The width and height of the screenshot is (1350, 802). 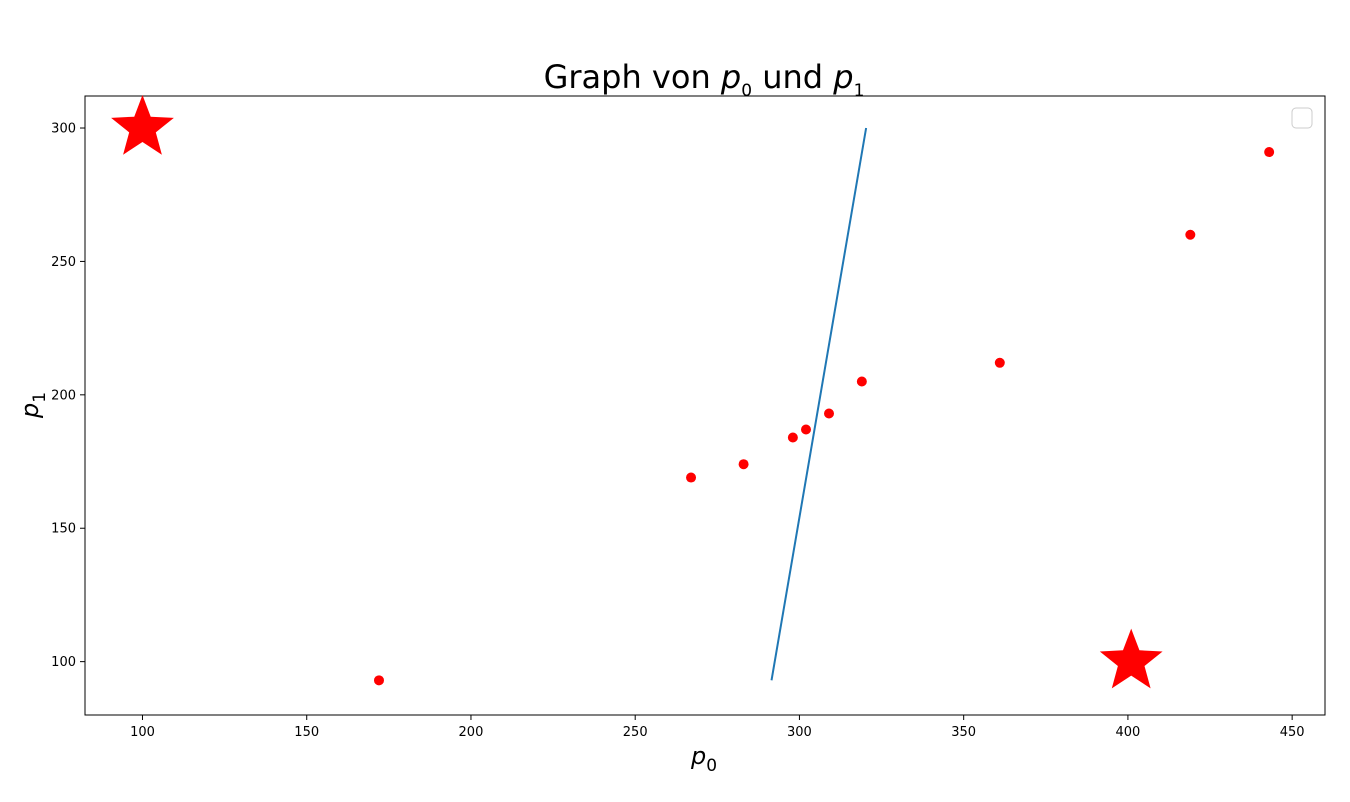 I want to click on x-tick-label: 150, so click(x=306, y=732).